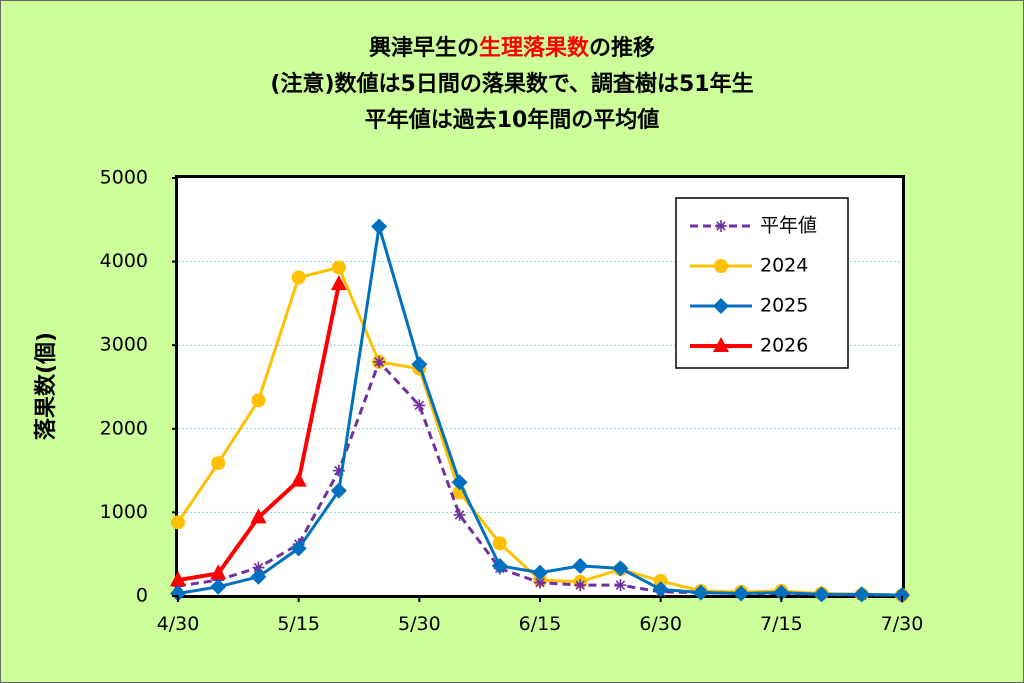 The image size is (1024, 683). What do you see at coordinates (423, 48) in the screenshot?
I see `chart-title-part: 興津早生の` at bounding box center [423, 48].